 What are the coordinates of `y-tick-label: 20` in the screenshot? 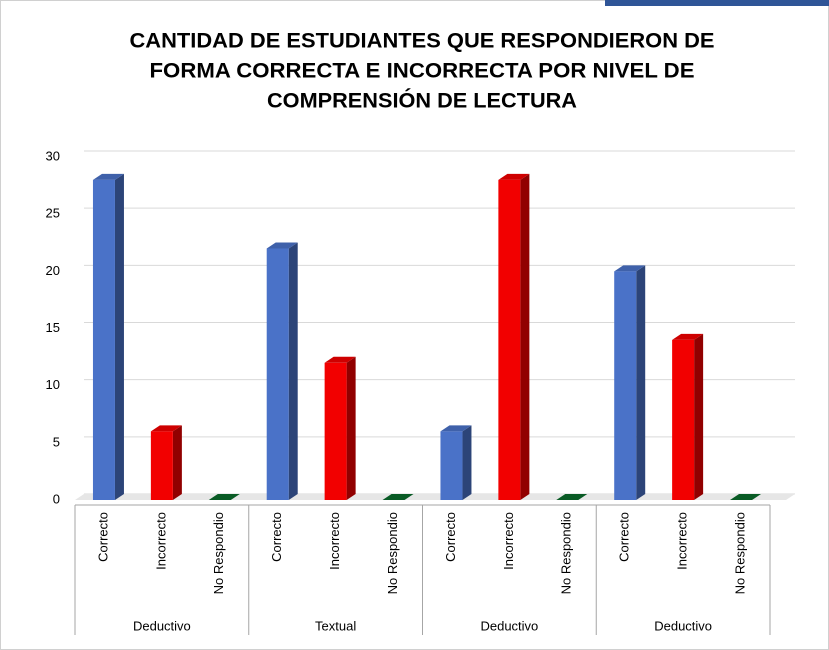 It's located at (53, 270).